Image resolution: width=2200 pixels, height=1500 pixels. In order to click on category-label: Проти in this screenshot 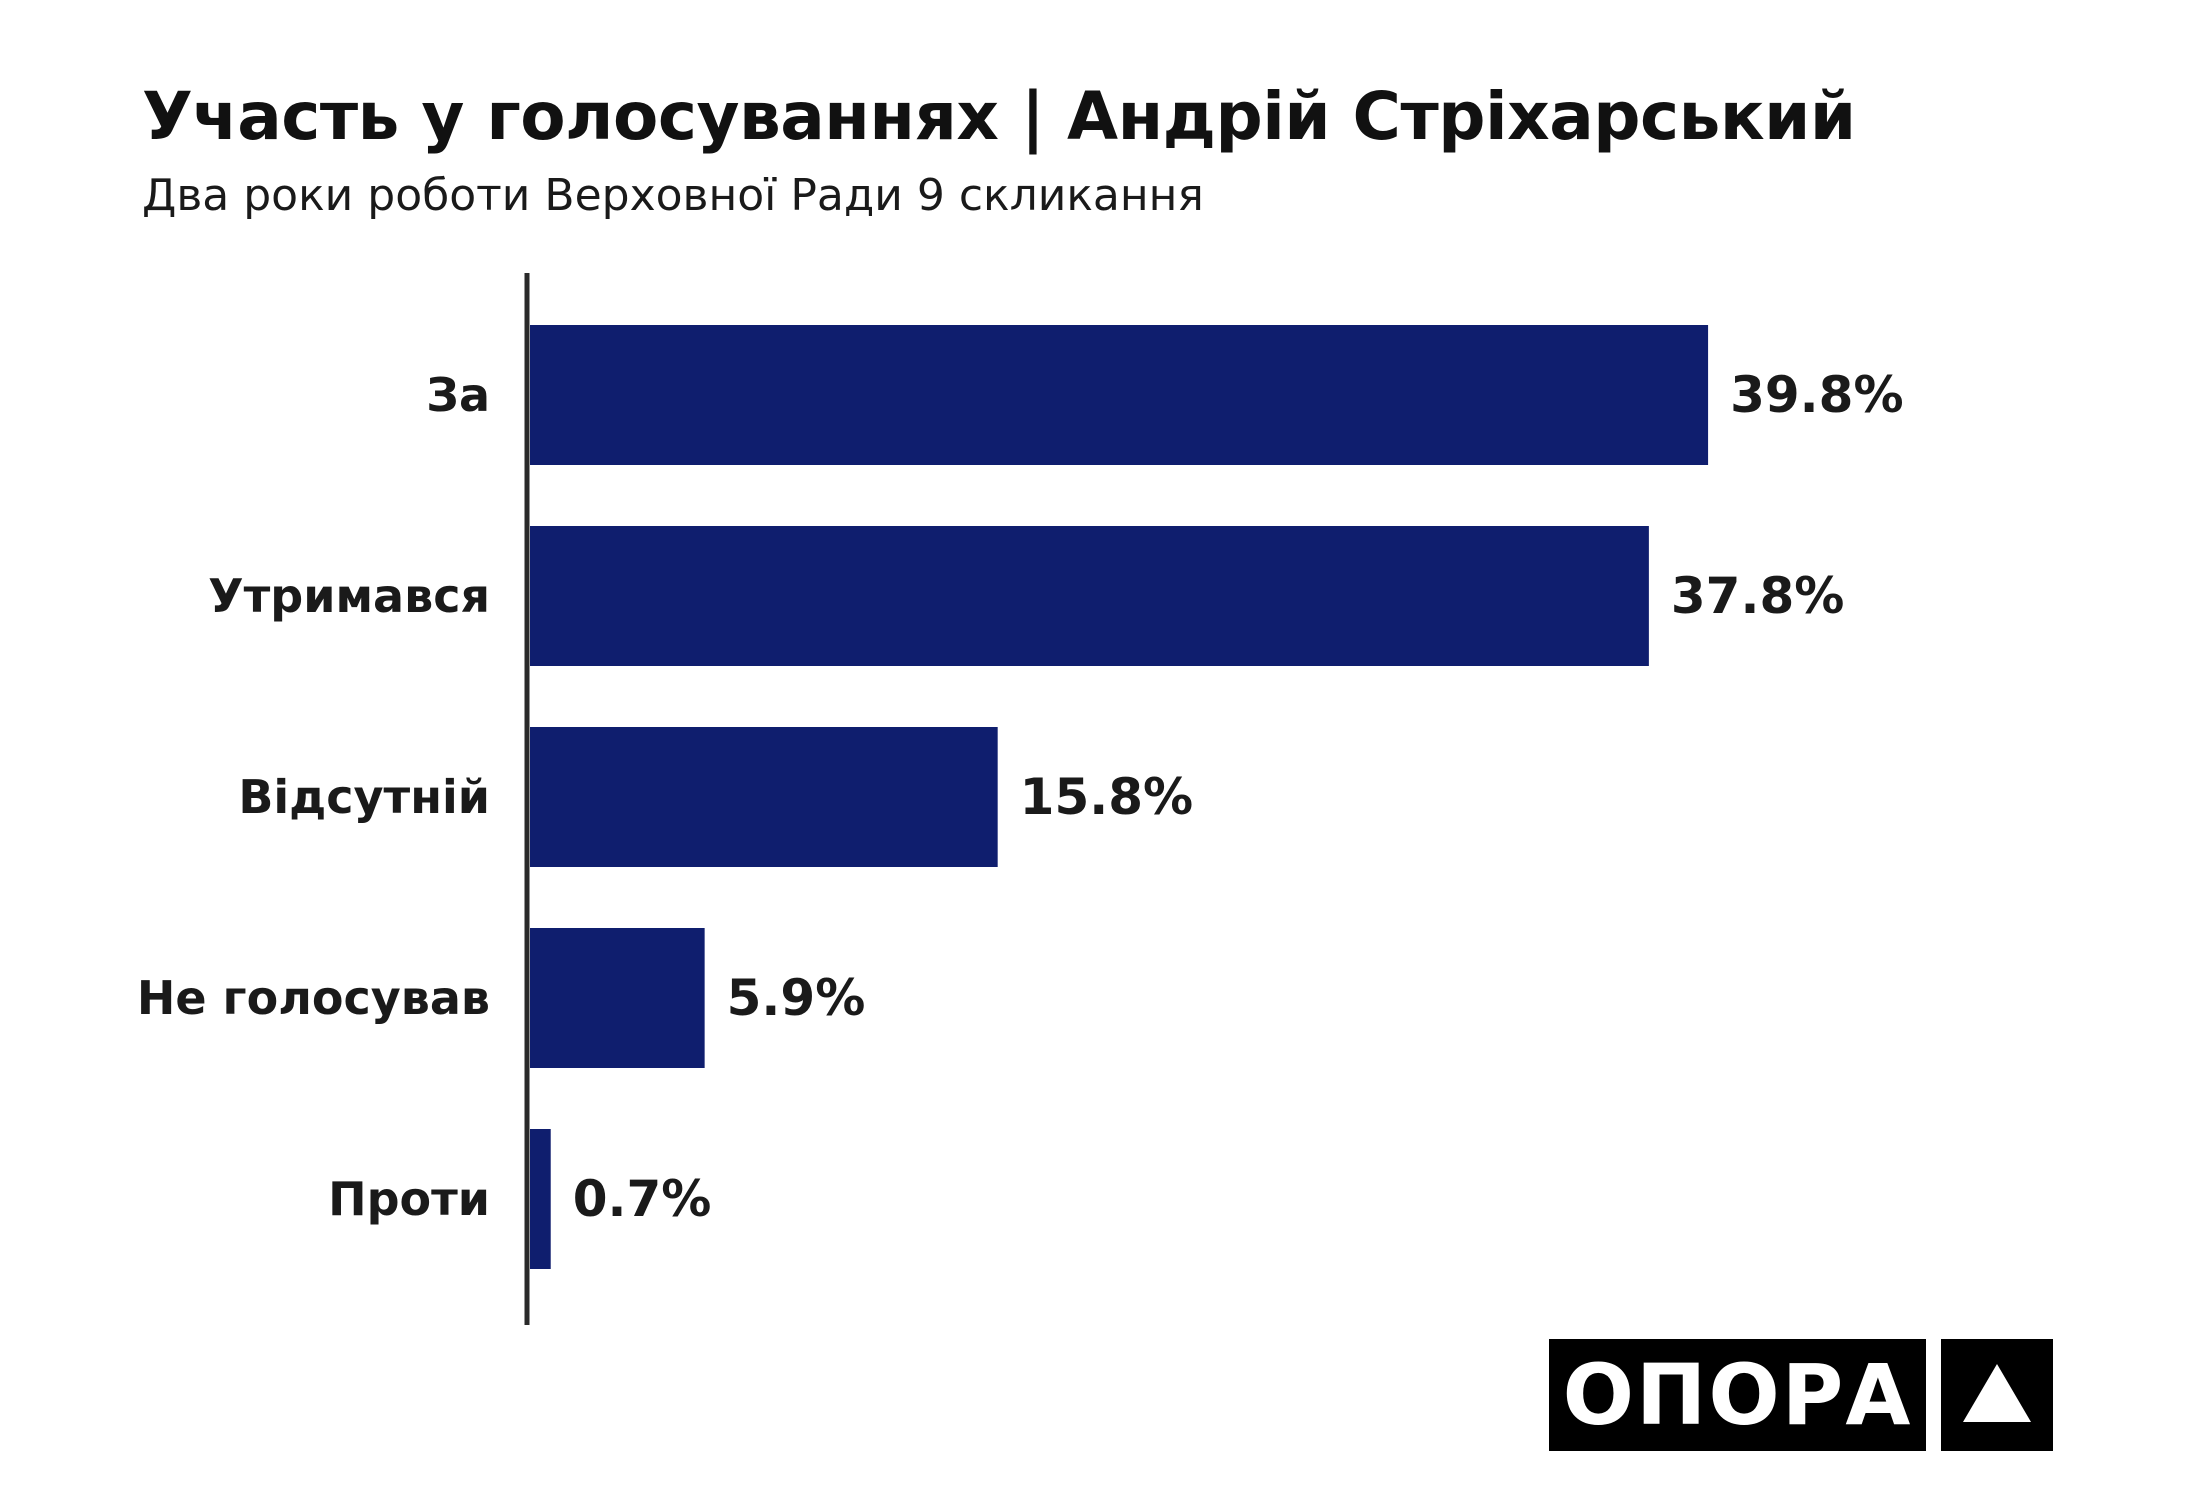, I will do `click(409, 1199)`.